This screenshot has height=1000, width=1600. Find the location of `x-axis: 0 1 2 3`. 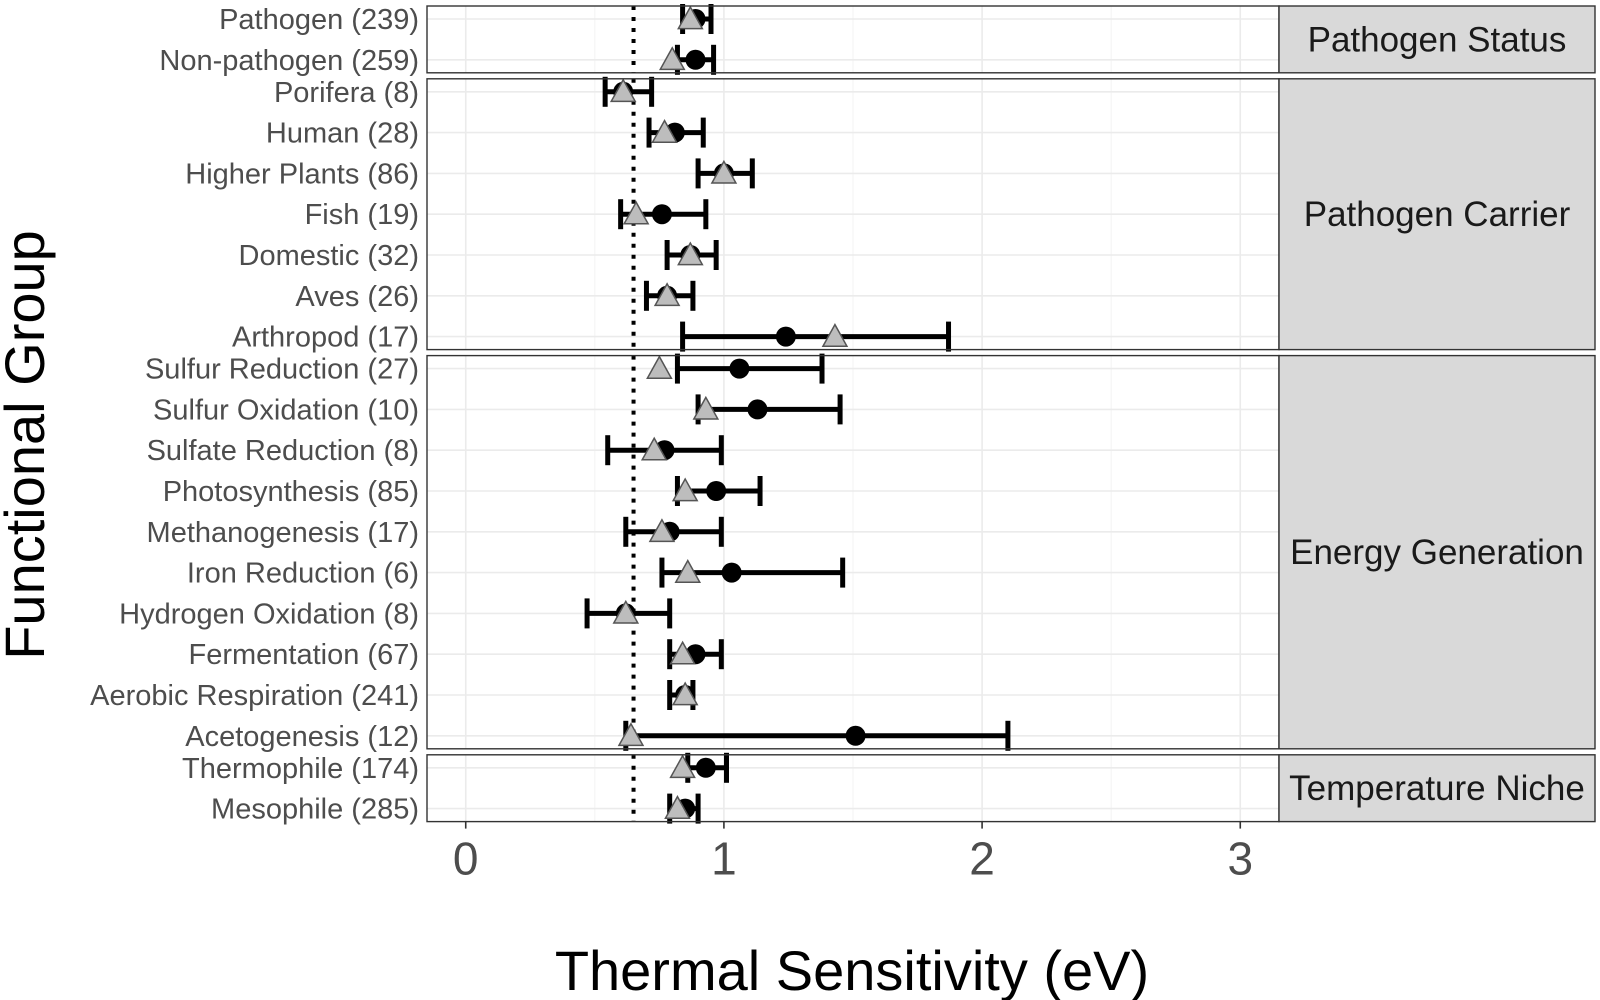

x-axis: 0 1 2 3 is located at coordinates (853, 853).